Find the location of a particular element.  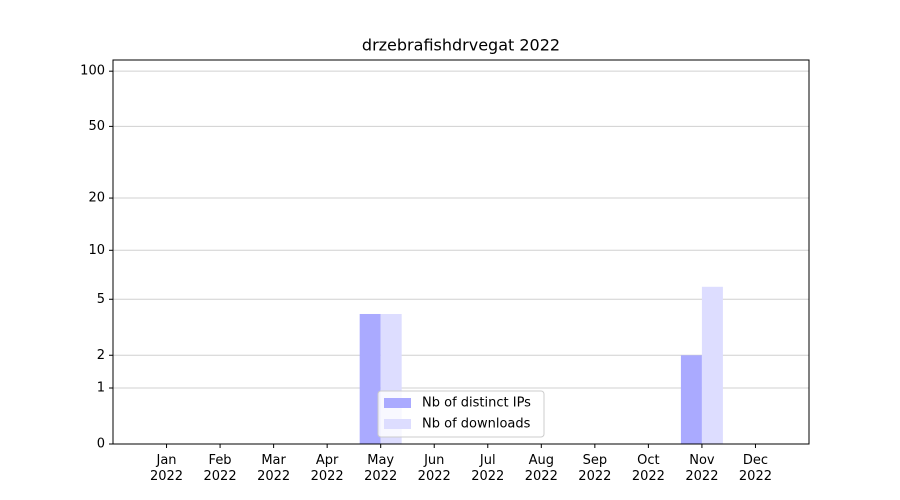

x-tick-label: Nov 2022 is located at coordinates (702, 468).